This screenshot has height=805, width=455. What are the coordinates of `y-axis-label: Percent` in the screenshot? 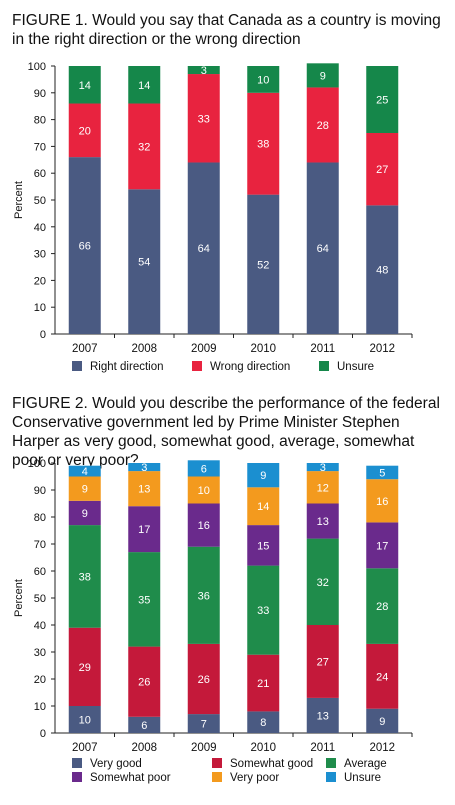 It's located at (19, 200).